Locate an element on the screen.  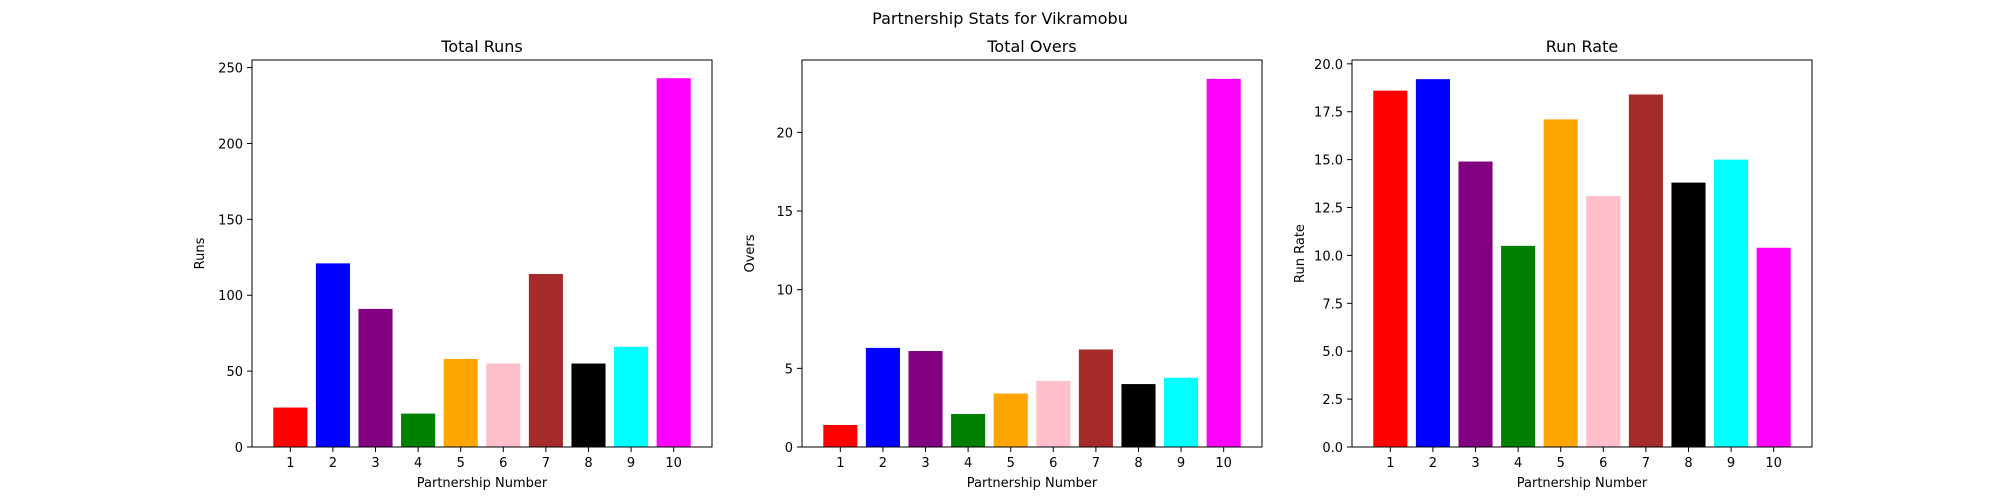
y-tick-label: 15 is located at coordinates (784, 212).